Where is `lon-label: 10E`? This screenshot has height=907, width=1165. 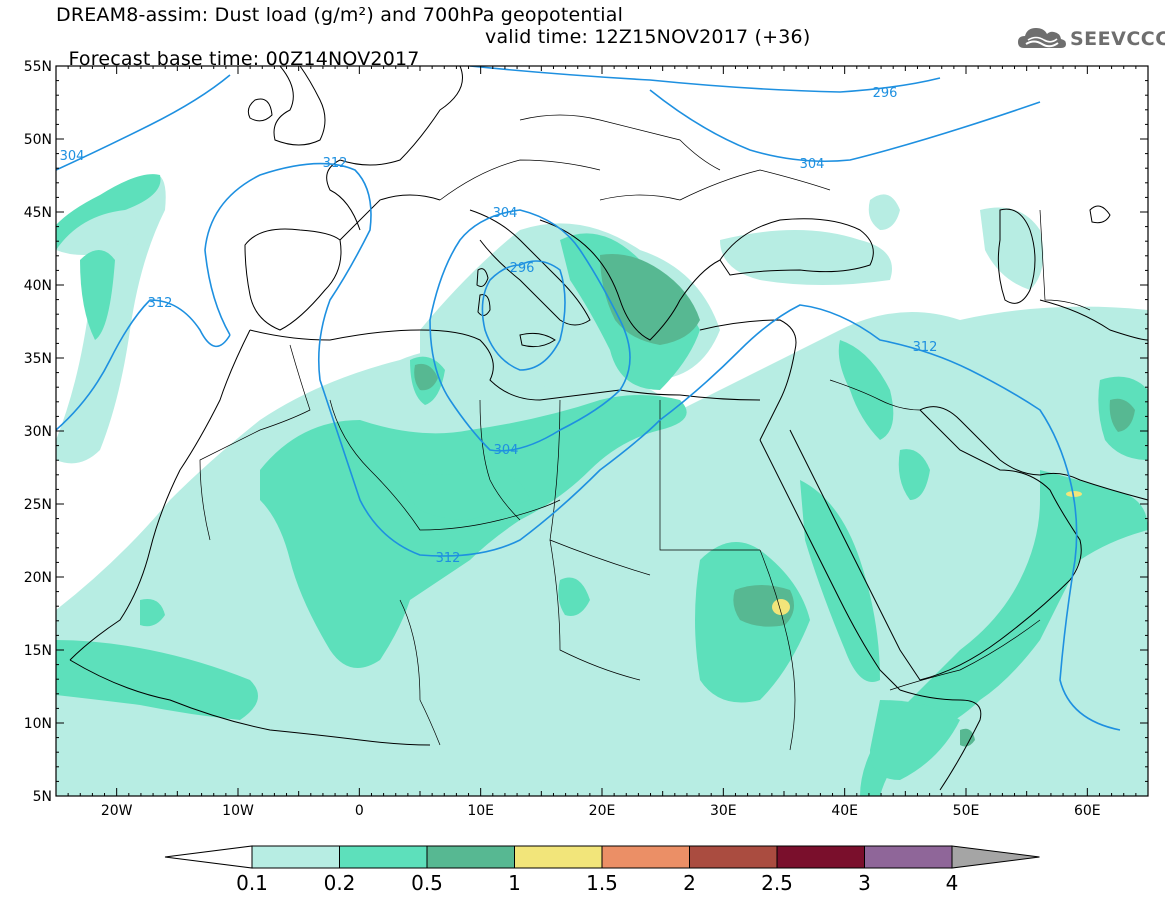
lon-label: 10E is located at coordinates (480, 811).